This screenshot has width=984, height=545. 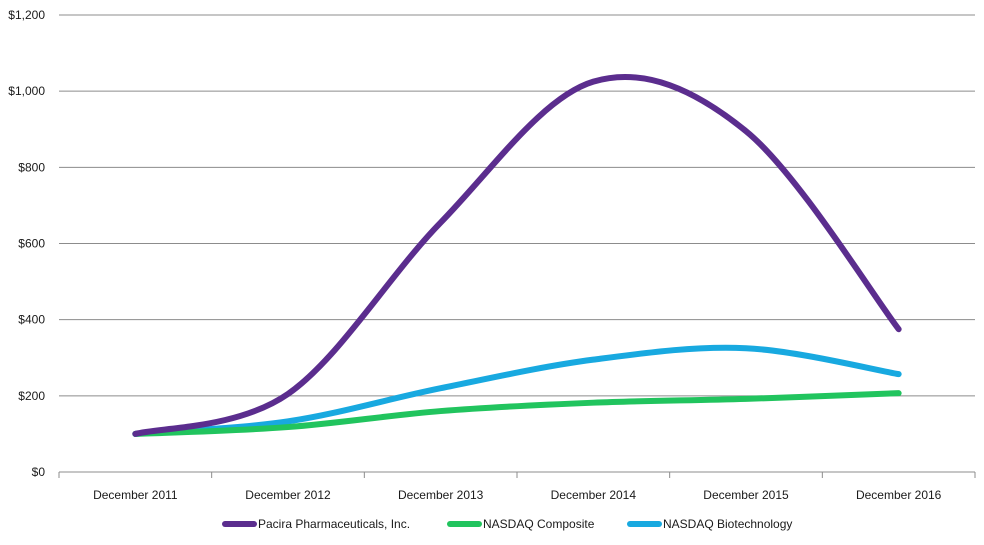 I want to click on x-tick-label: December 2012, so click(x=288, y=495).